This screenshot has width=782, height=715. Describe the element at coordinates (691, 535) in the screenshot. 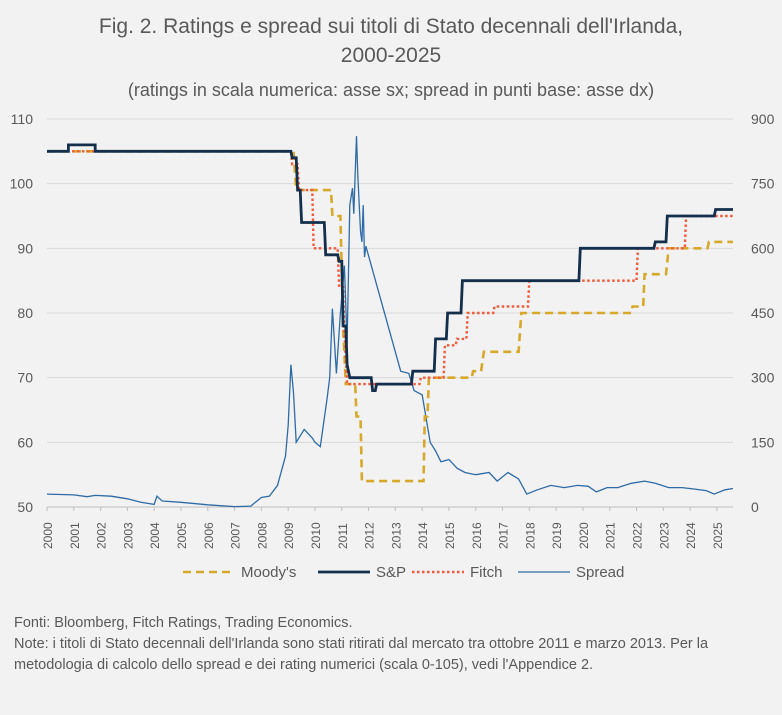

I see `x-tick-label: 2024` at that location.